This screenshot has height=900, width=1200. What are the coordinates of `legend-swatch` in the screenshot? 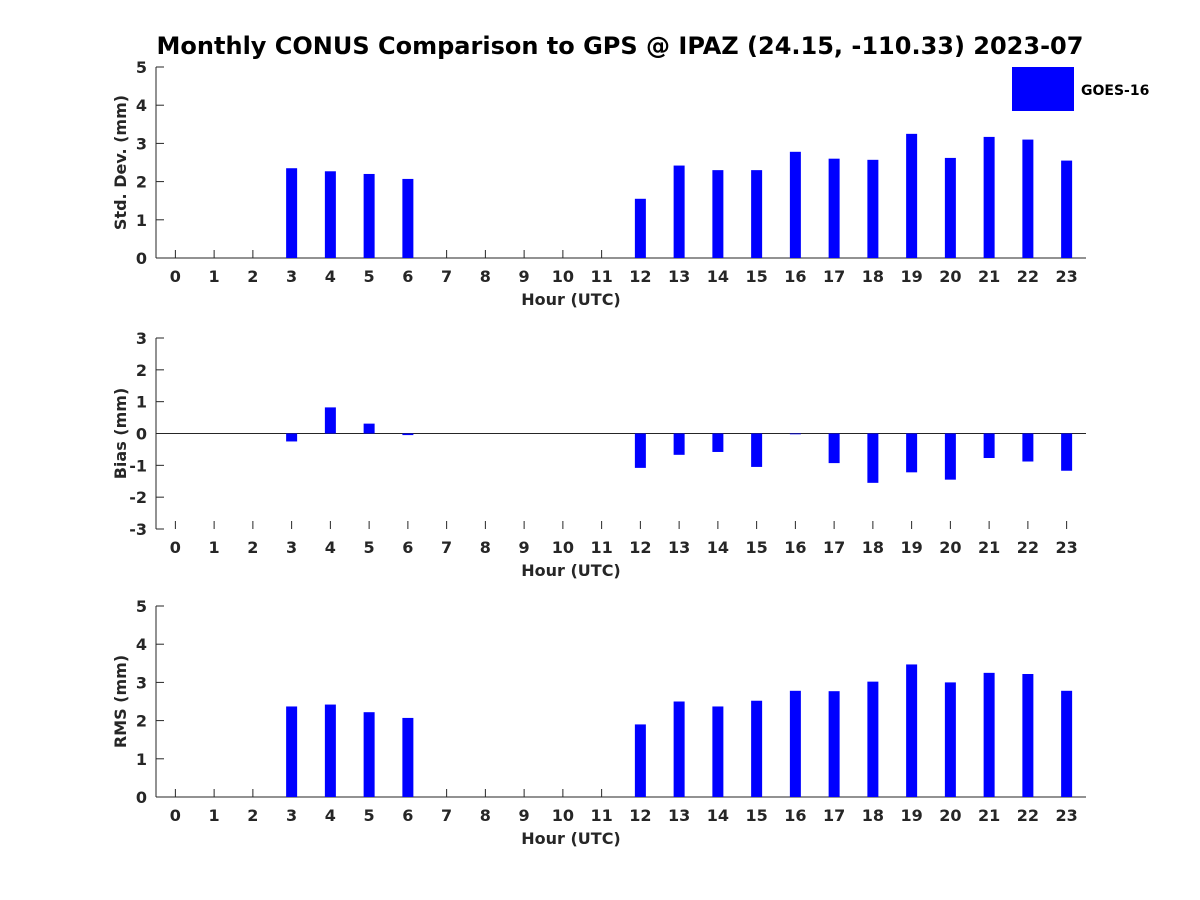 It's located at (1043, 89).